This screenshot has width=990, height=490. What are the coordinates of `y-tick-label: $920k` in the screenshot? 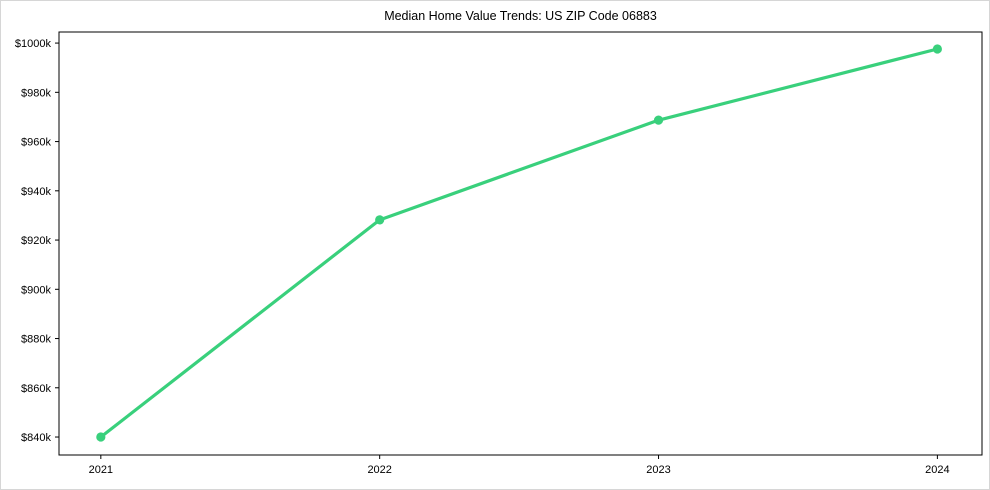 It's located at (36, 241).